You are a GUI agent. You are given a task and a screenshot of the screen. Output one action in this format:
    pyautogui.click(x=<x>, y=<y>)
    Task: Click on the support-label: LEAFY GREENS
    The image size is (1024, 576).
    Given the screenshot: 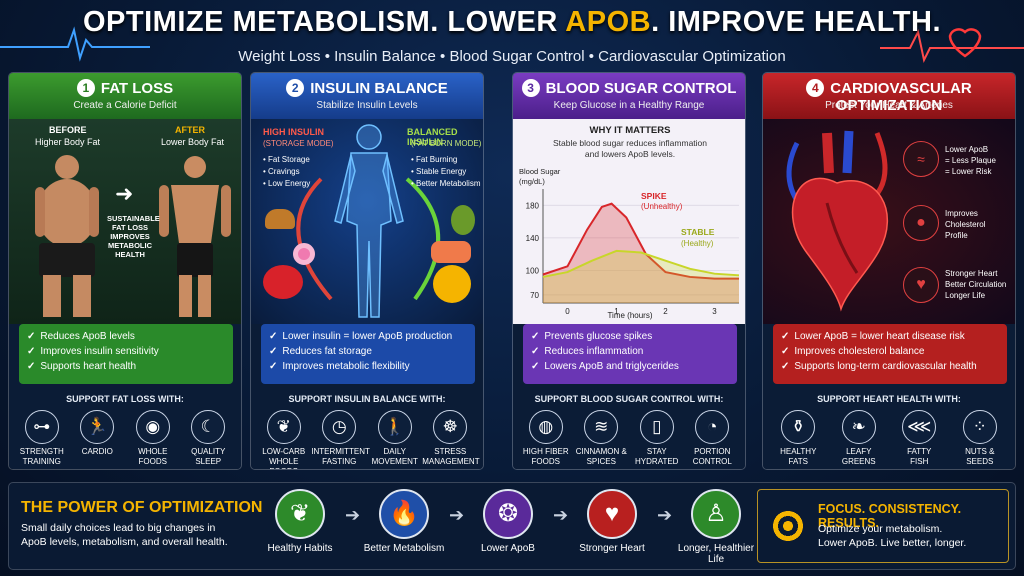 What is the action you would take?
    pyautogui.click(x=859, y=457)
    